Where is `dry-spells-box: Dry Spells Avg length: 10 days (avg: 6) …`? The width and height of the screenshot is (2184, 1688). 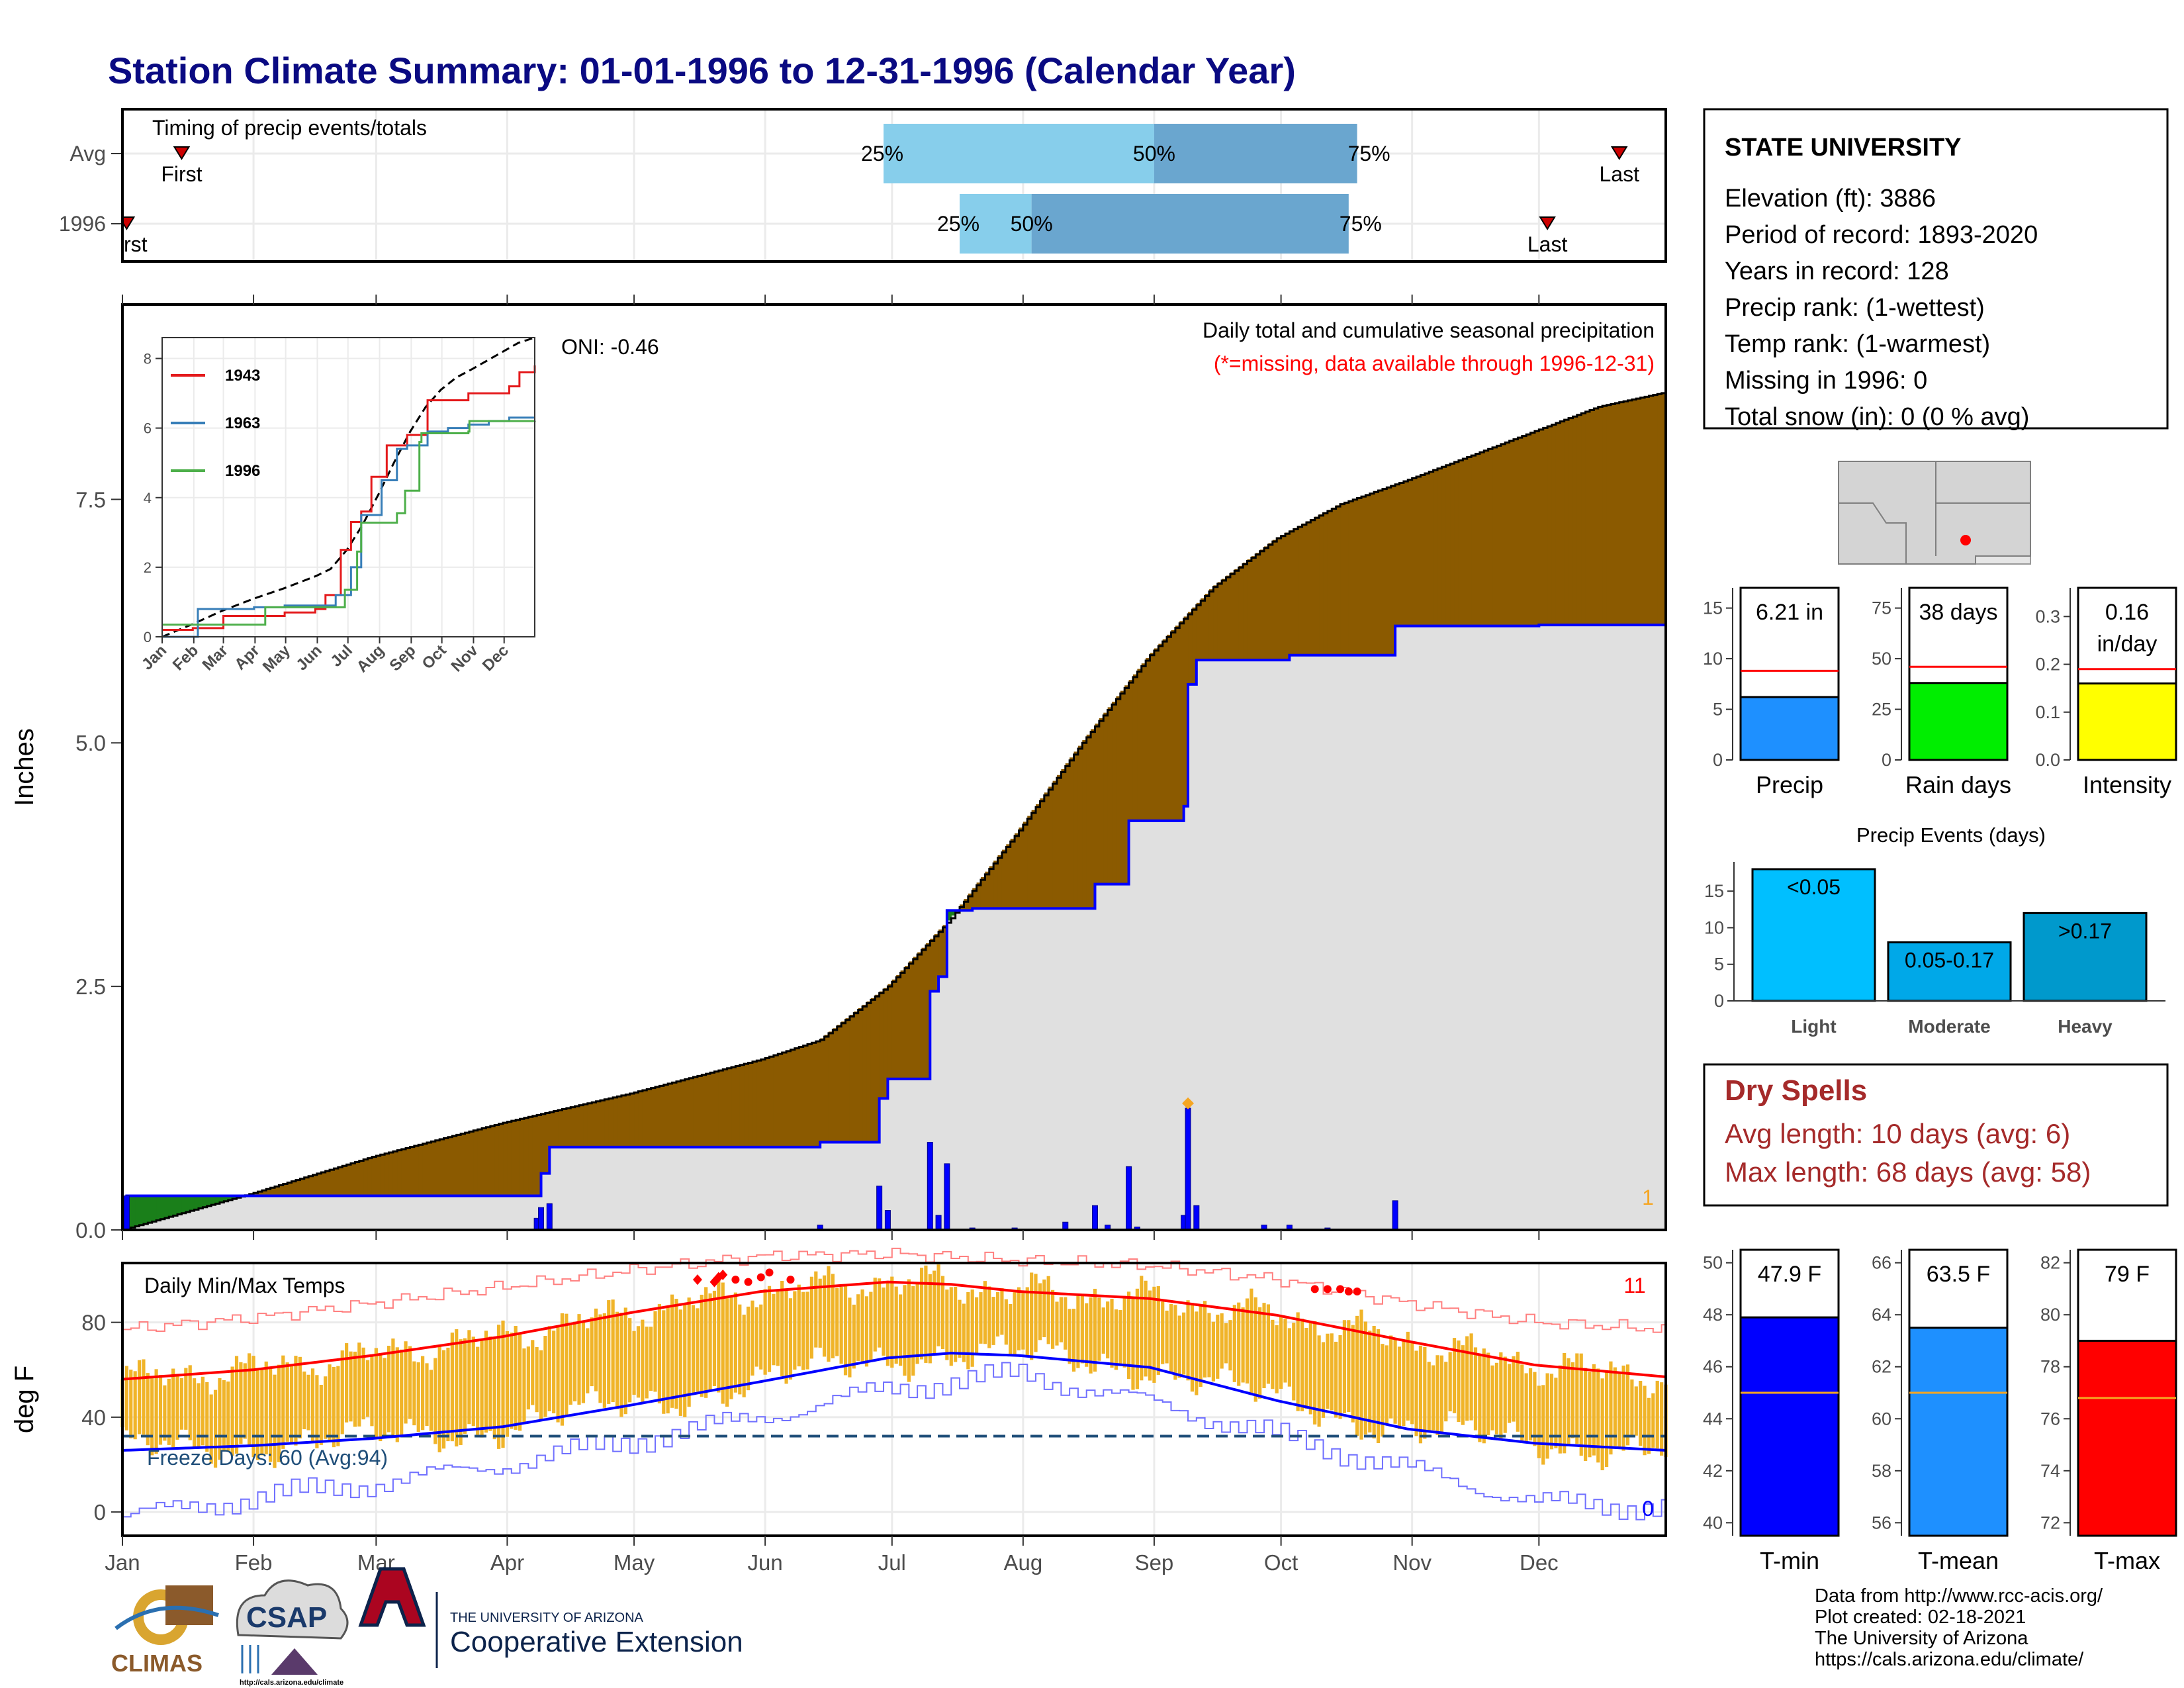
dry-spells-box: Dry Spells Avg length: 10 days (avg: 6) … is located at coordinates (1936, 1135).